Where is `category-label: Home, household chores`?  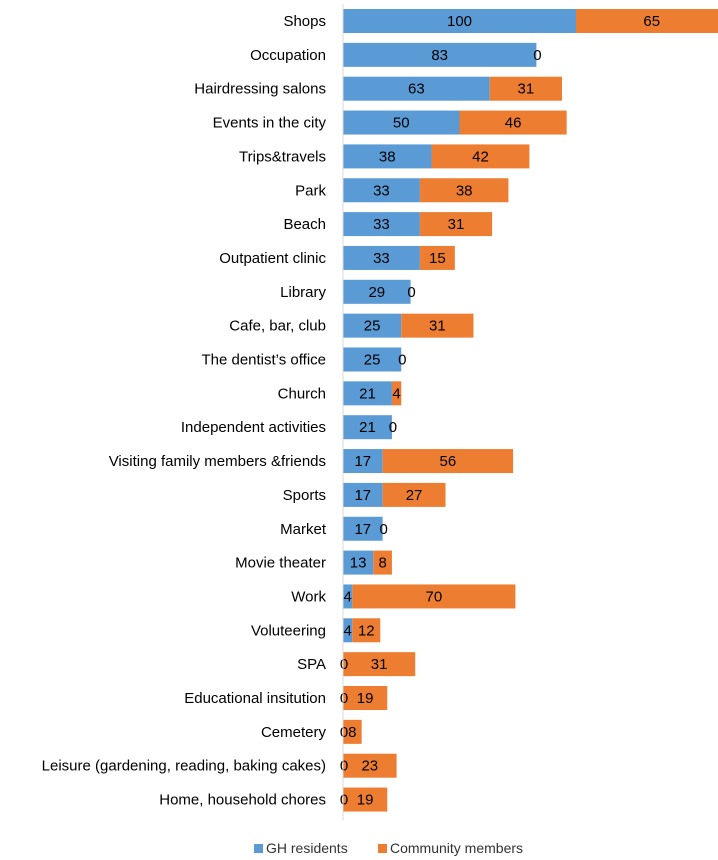
category-label: Home, household chores is located at coordinates (242, 800).